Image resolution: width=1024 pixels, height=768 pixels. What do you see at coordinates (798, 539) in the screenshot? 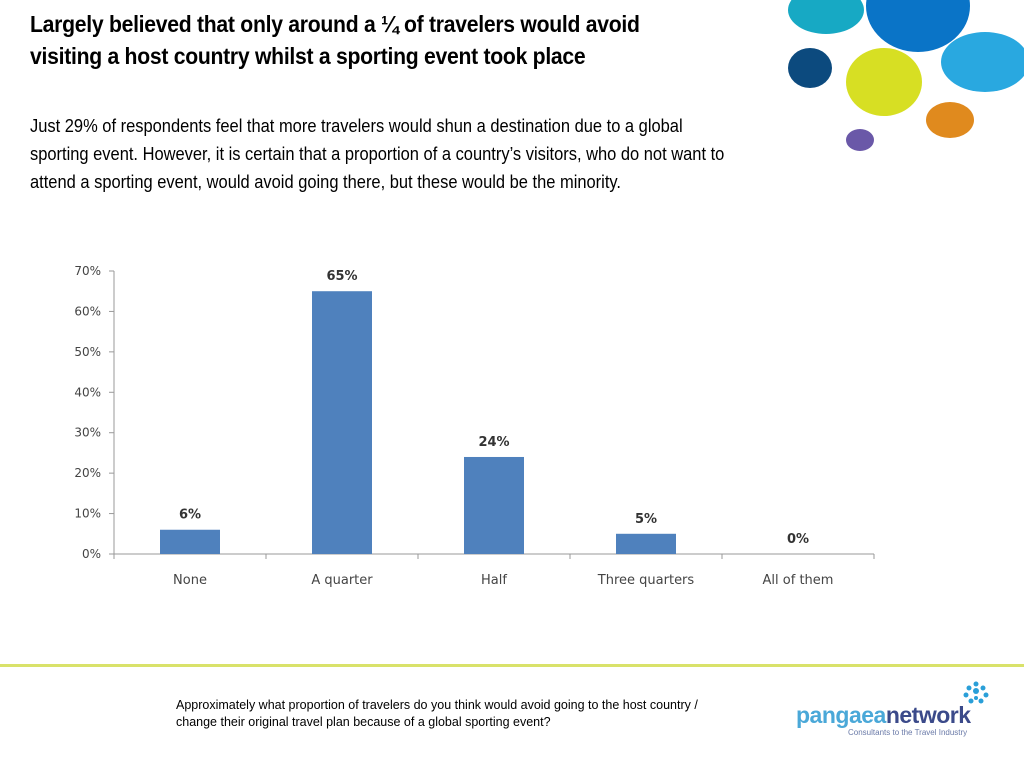
I see `data-label: 0%` at bounding box center [798, 539].